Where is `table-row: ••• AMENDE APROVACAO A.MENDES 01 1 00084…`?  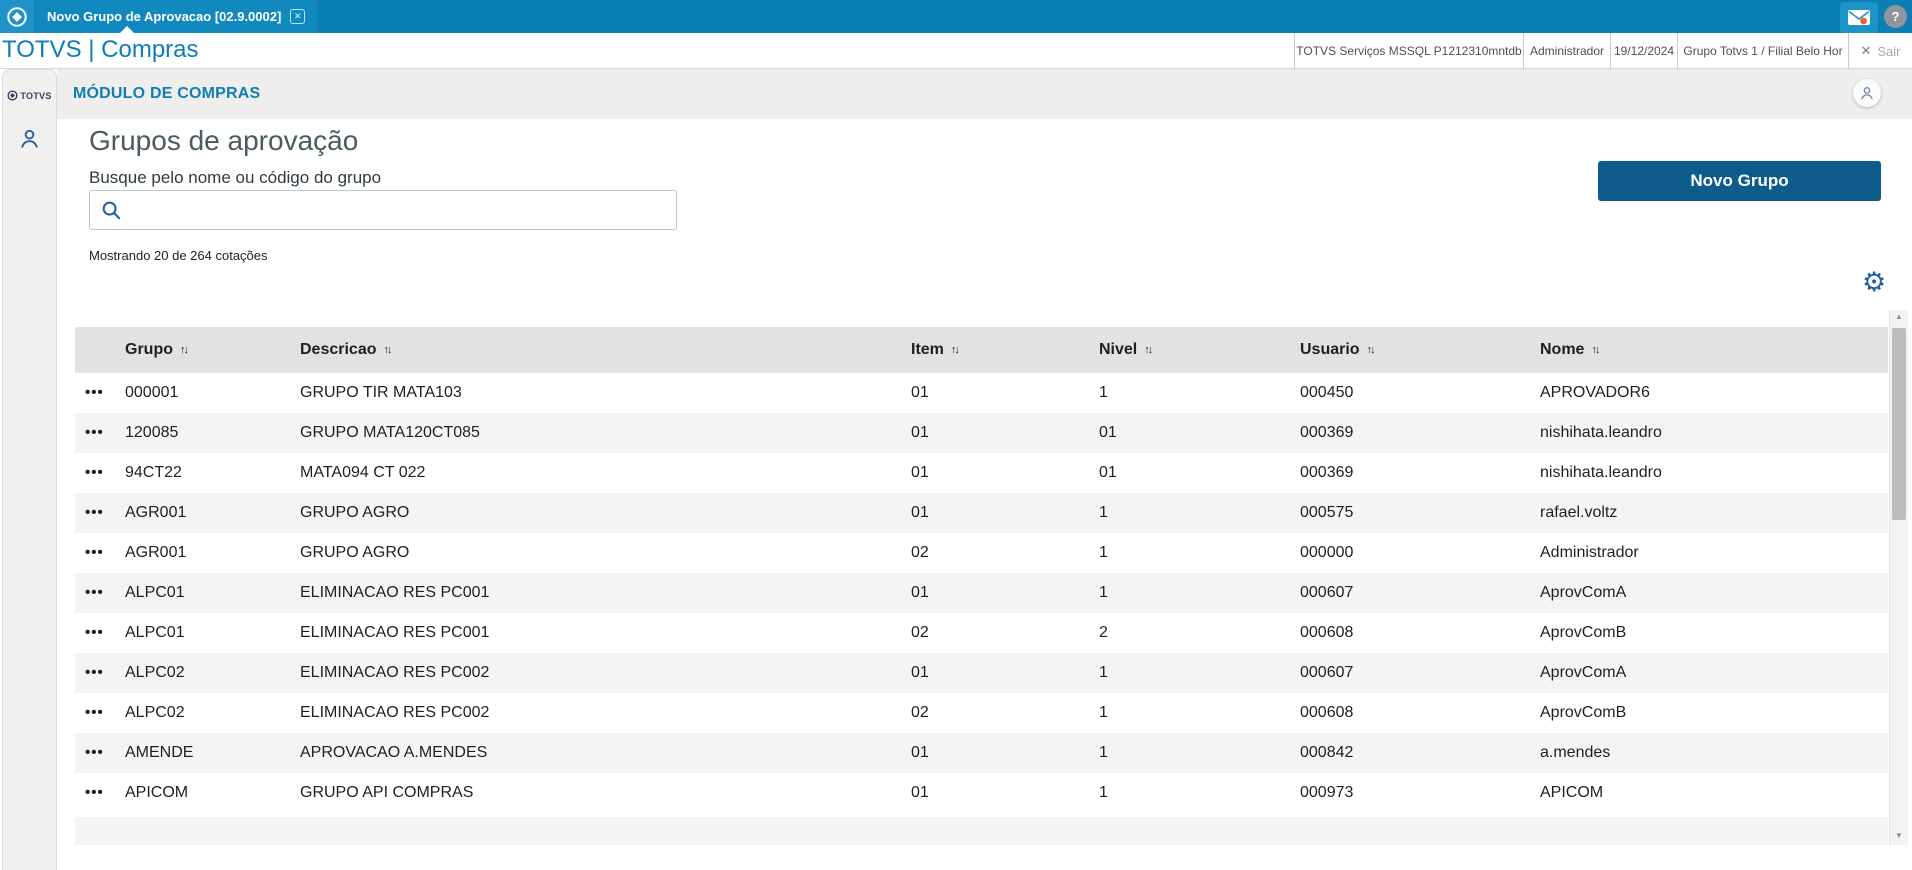 table-row: ••• AMENDE APROVACAO A.MENDES 01 1 00084… is located at coordinates (981, 753).